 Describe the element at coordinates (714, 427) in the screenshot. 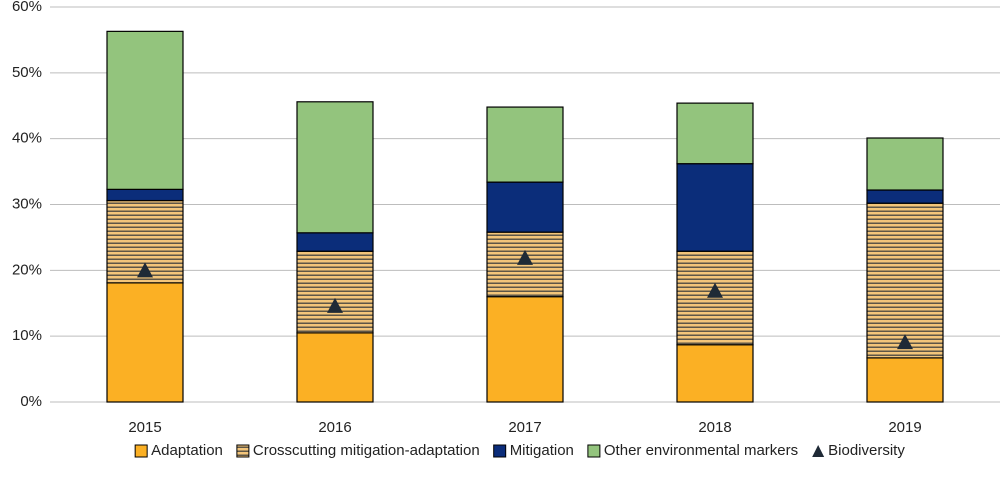

I see `x-tick-label: 2018` at that location.